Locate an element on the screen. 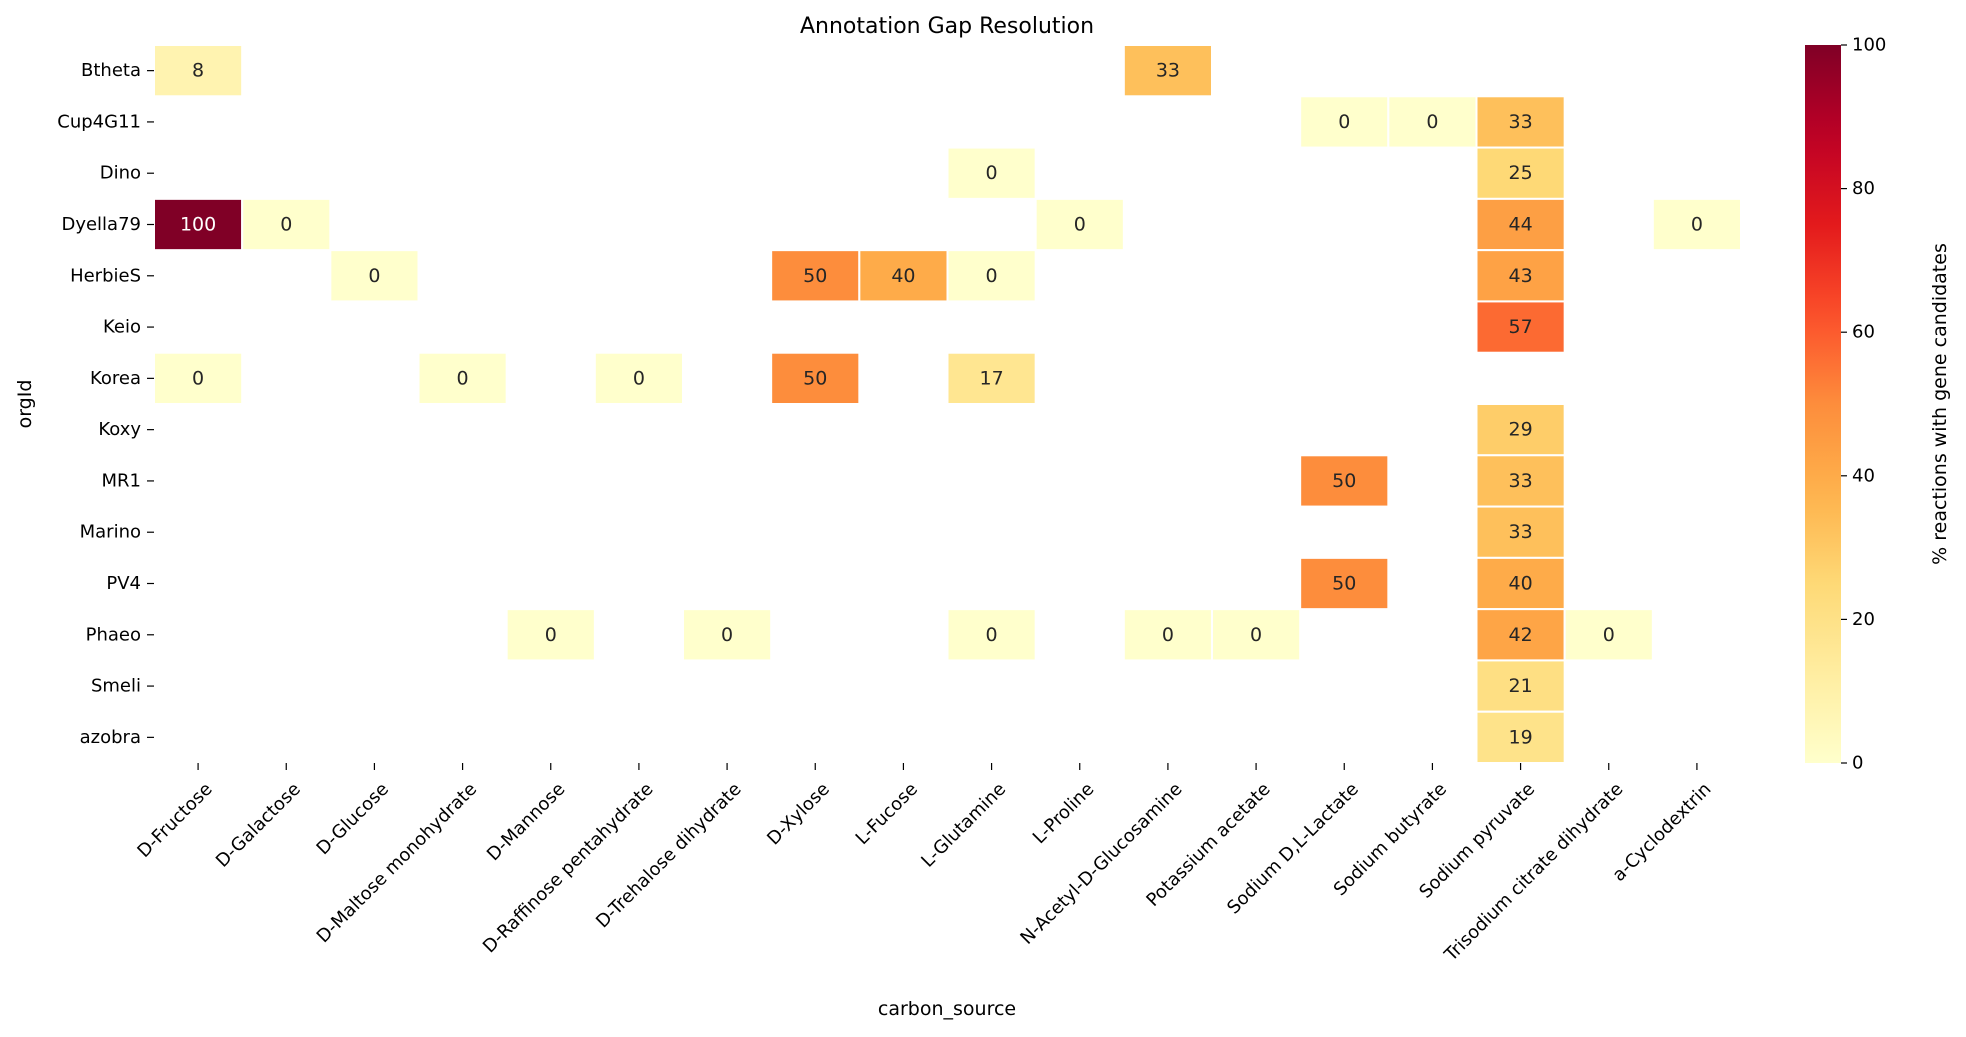 This screenshot has height=1037, width=1966. y-tick-label: azobra is located at coordinates (110, 737).